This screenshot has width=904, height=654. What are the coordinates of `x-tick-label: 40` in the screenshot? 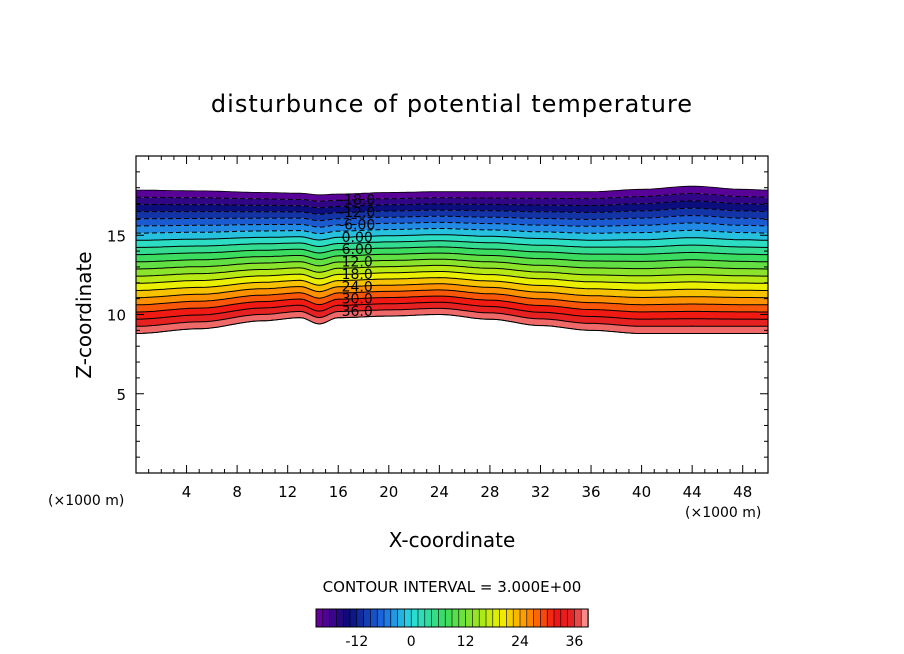 It's located at (641, 492).